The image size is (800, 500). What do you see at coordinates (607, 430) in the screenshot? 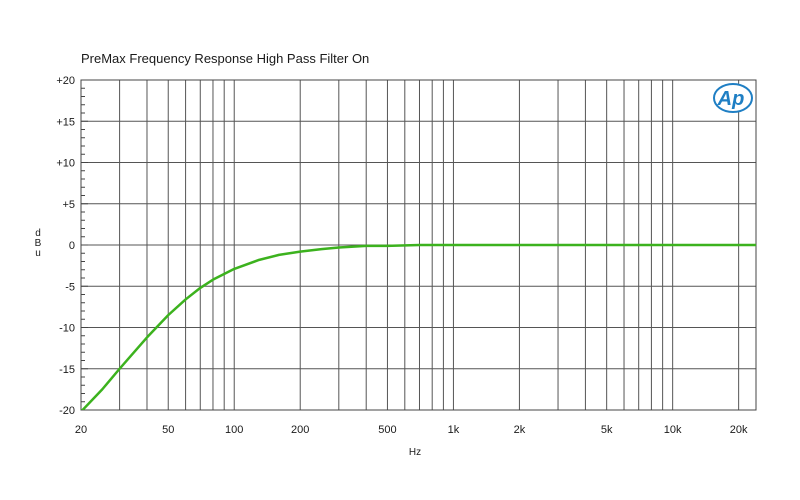
I see `x-tick-label: 5k` at bounding box center [607, 430].